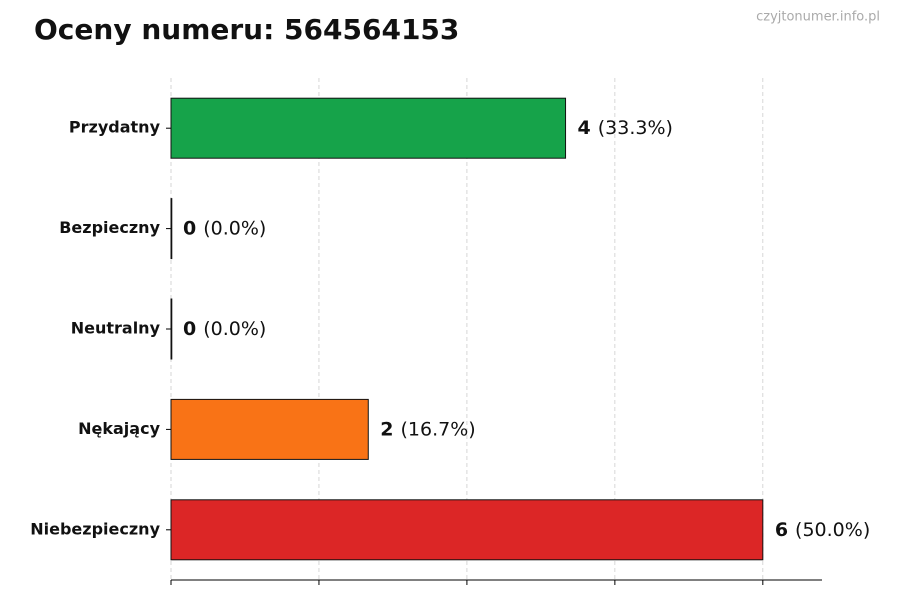 This screenshot has height=600, width=900. What do you see at coordinates (832, 529) in the screenshot?
I see `value-percent: (50.0%)` at bounding box center [832, 529].